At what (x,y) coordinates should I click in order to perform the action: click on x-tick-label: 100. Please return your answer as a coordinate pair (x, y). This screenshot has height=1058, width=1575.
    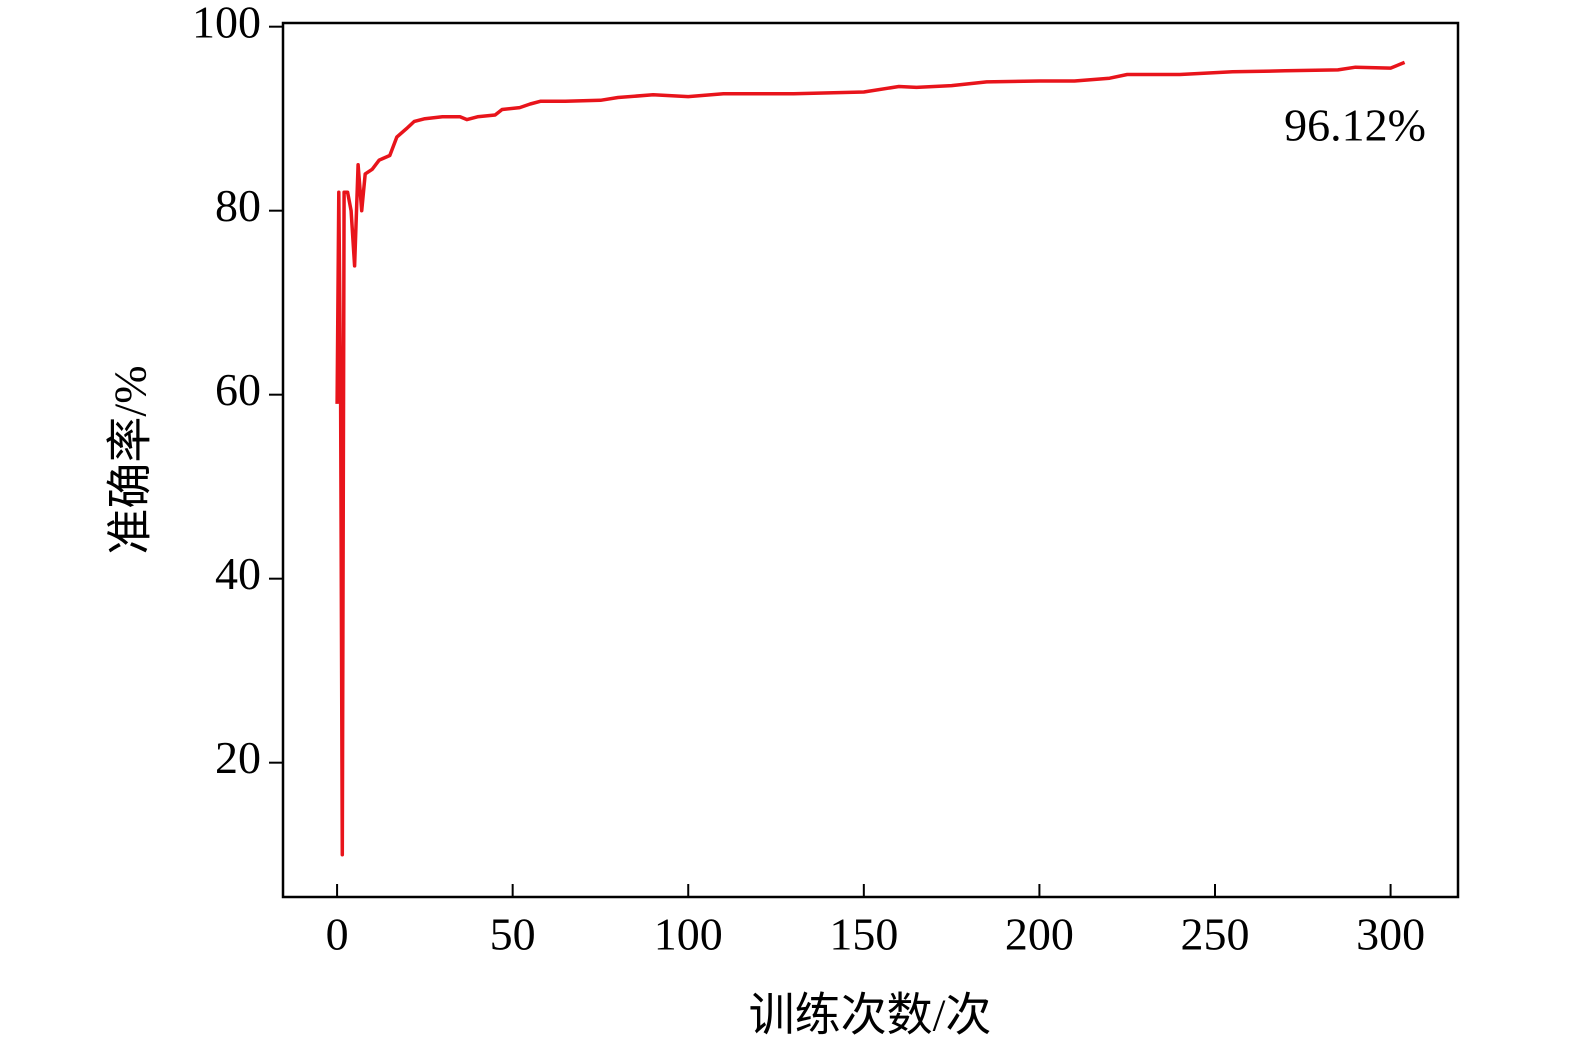
    Looking at the image, I should click on (688, 934).